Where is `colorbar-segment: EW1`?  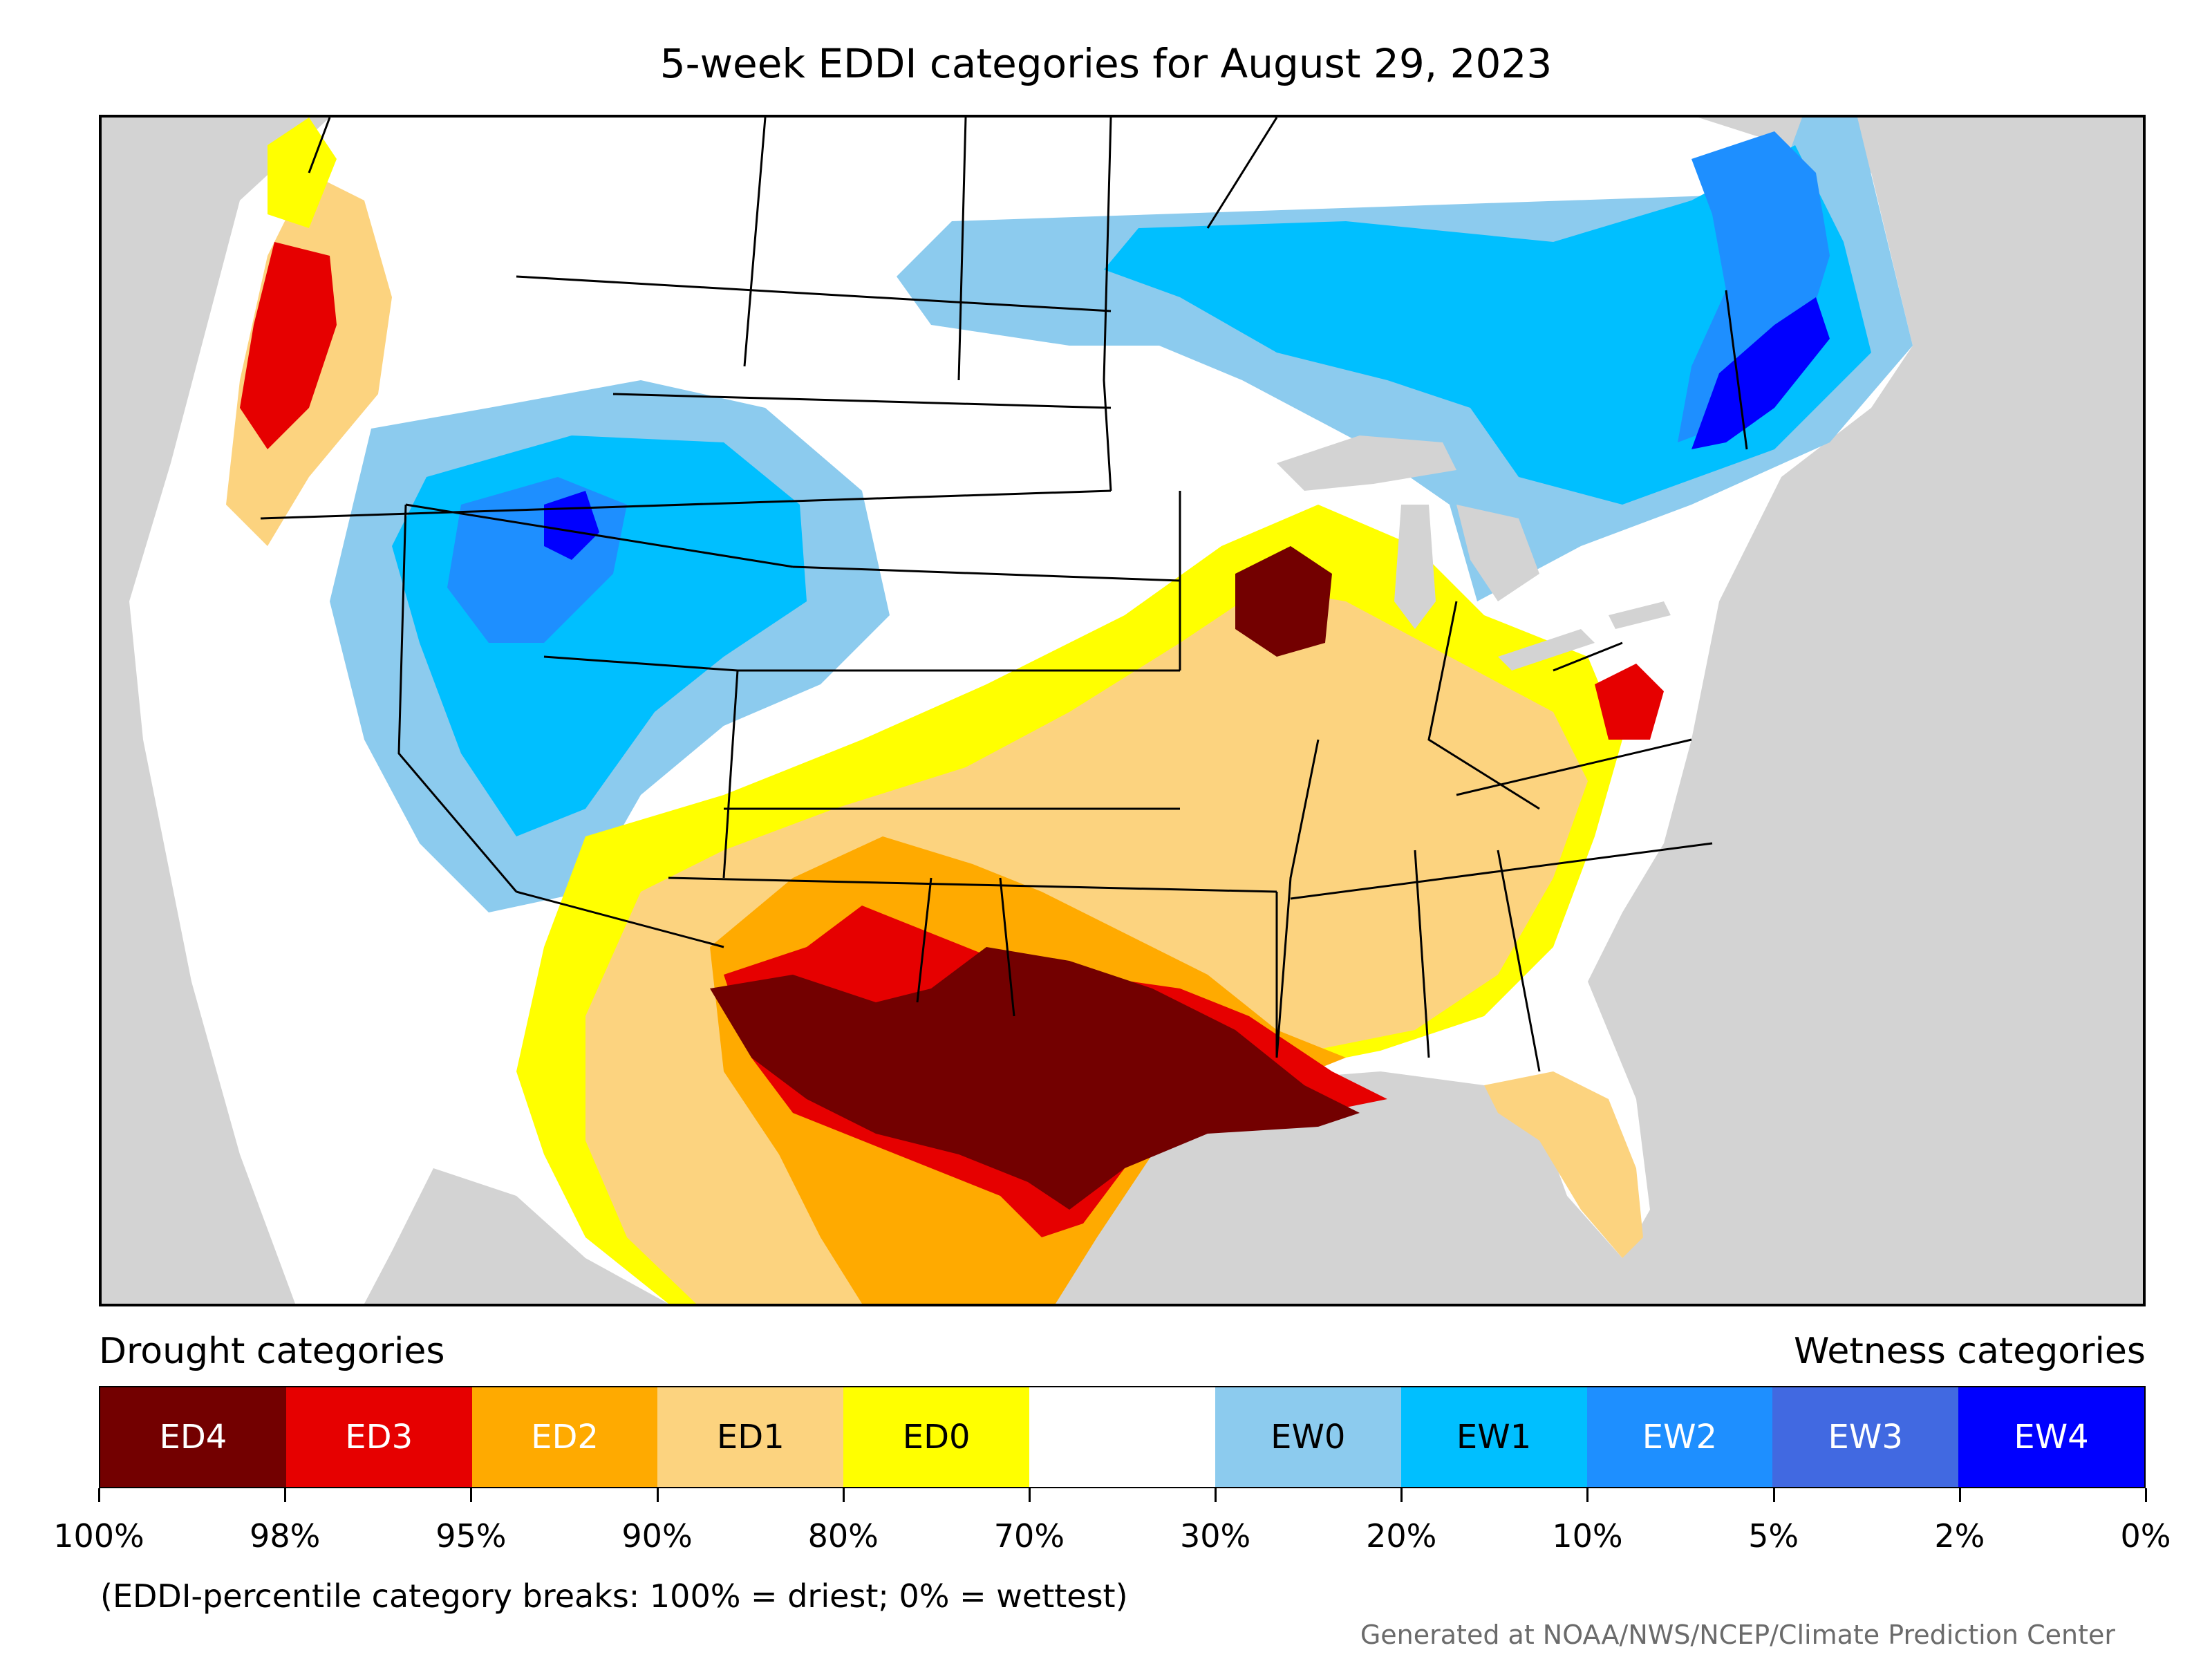 colorbar-segment: EW1 is located at coordinates (1493, 1437).